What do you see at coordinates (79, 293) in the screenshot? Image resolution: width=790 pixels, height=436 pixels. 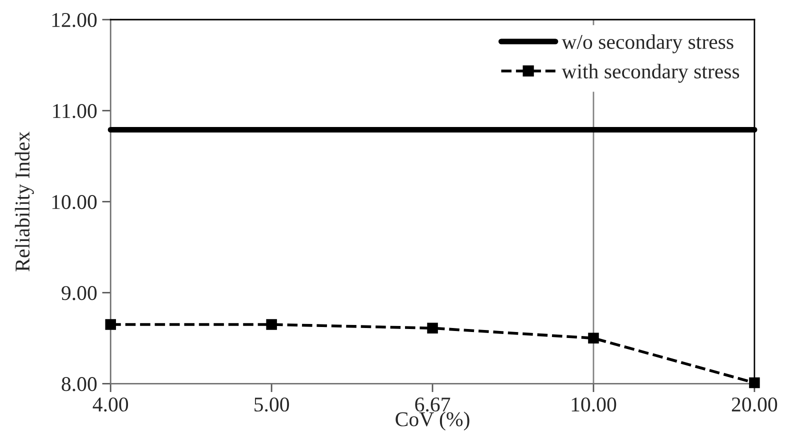 I see `y-tick-label: 9.00` at bounding box center [79, 293].